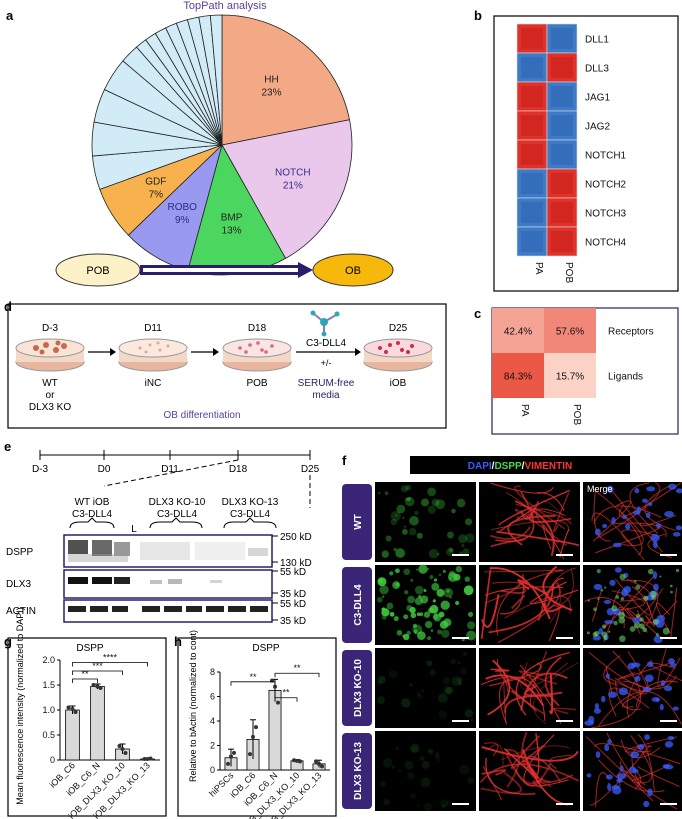 This screenshot has width=682, height=819. I want to click on channel-legend: DAPI/DSPP/VIMENTIN, so click(520, 466).